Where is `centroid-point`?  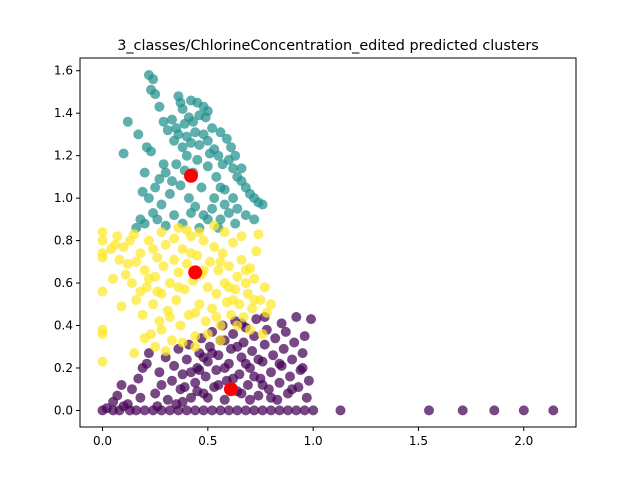 centroid-point is located at coordinates (231, 389).